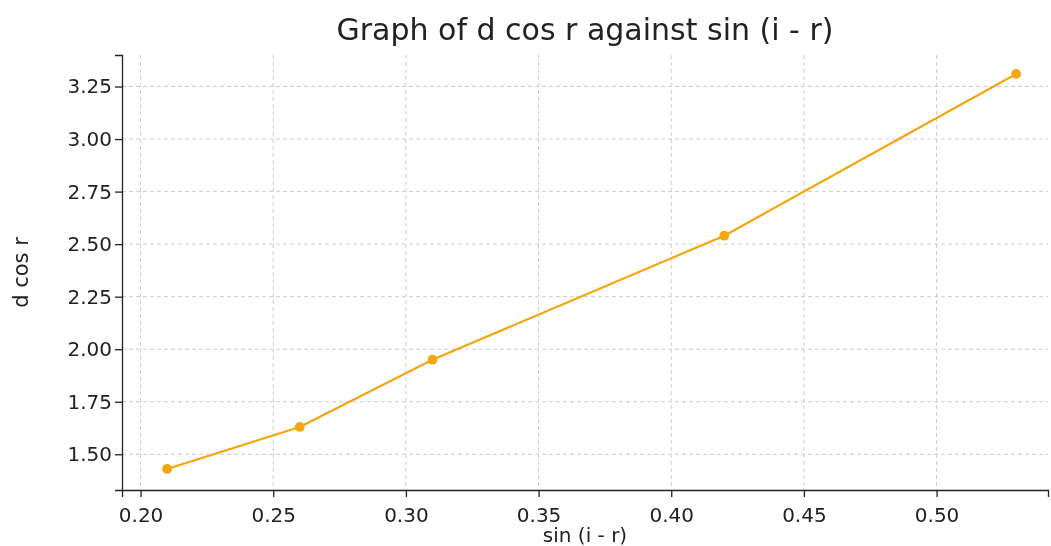  Describe the element at coordinates (21, 272) in the screenshot. I see `y-axis-title: d cos r` at that location.